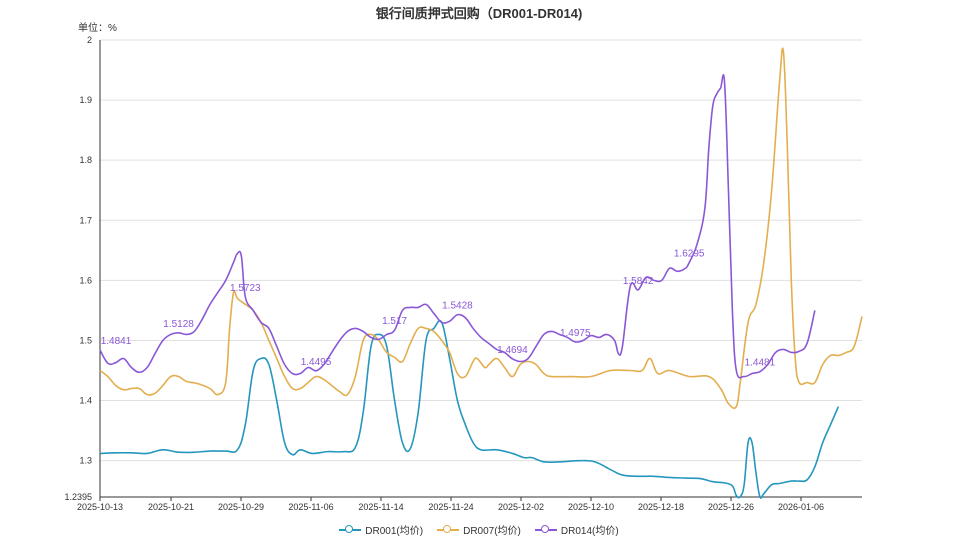 This screenshot has width=958, height=539. What do you see at coordinates (492, 531) in the screenshot?
I see `legend-label: DR007(均价)` at bounding box center [492, 531].